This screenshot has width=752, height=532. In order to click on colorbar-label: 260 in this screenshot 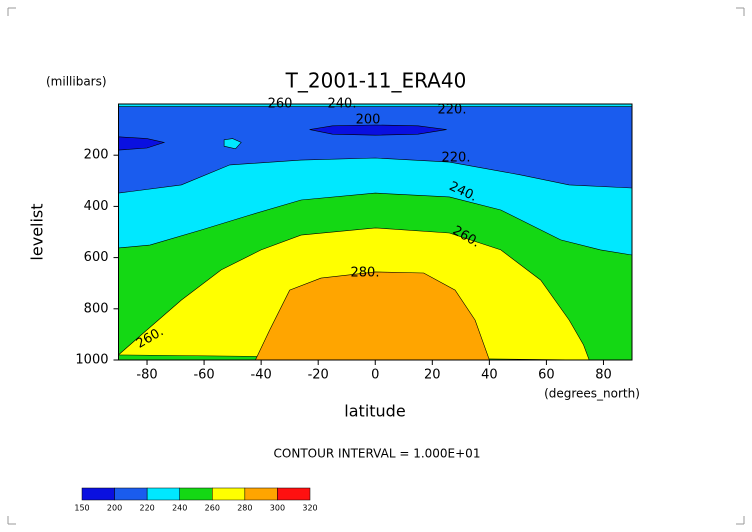, I will do `click(212, 508)`.